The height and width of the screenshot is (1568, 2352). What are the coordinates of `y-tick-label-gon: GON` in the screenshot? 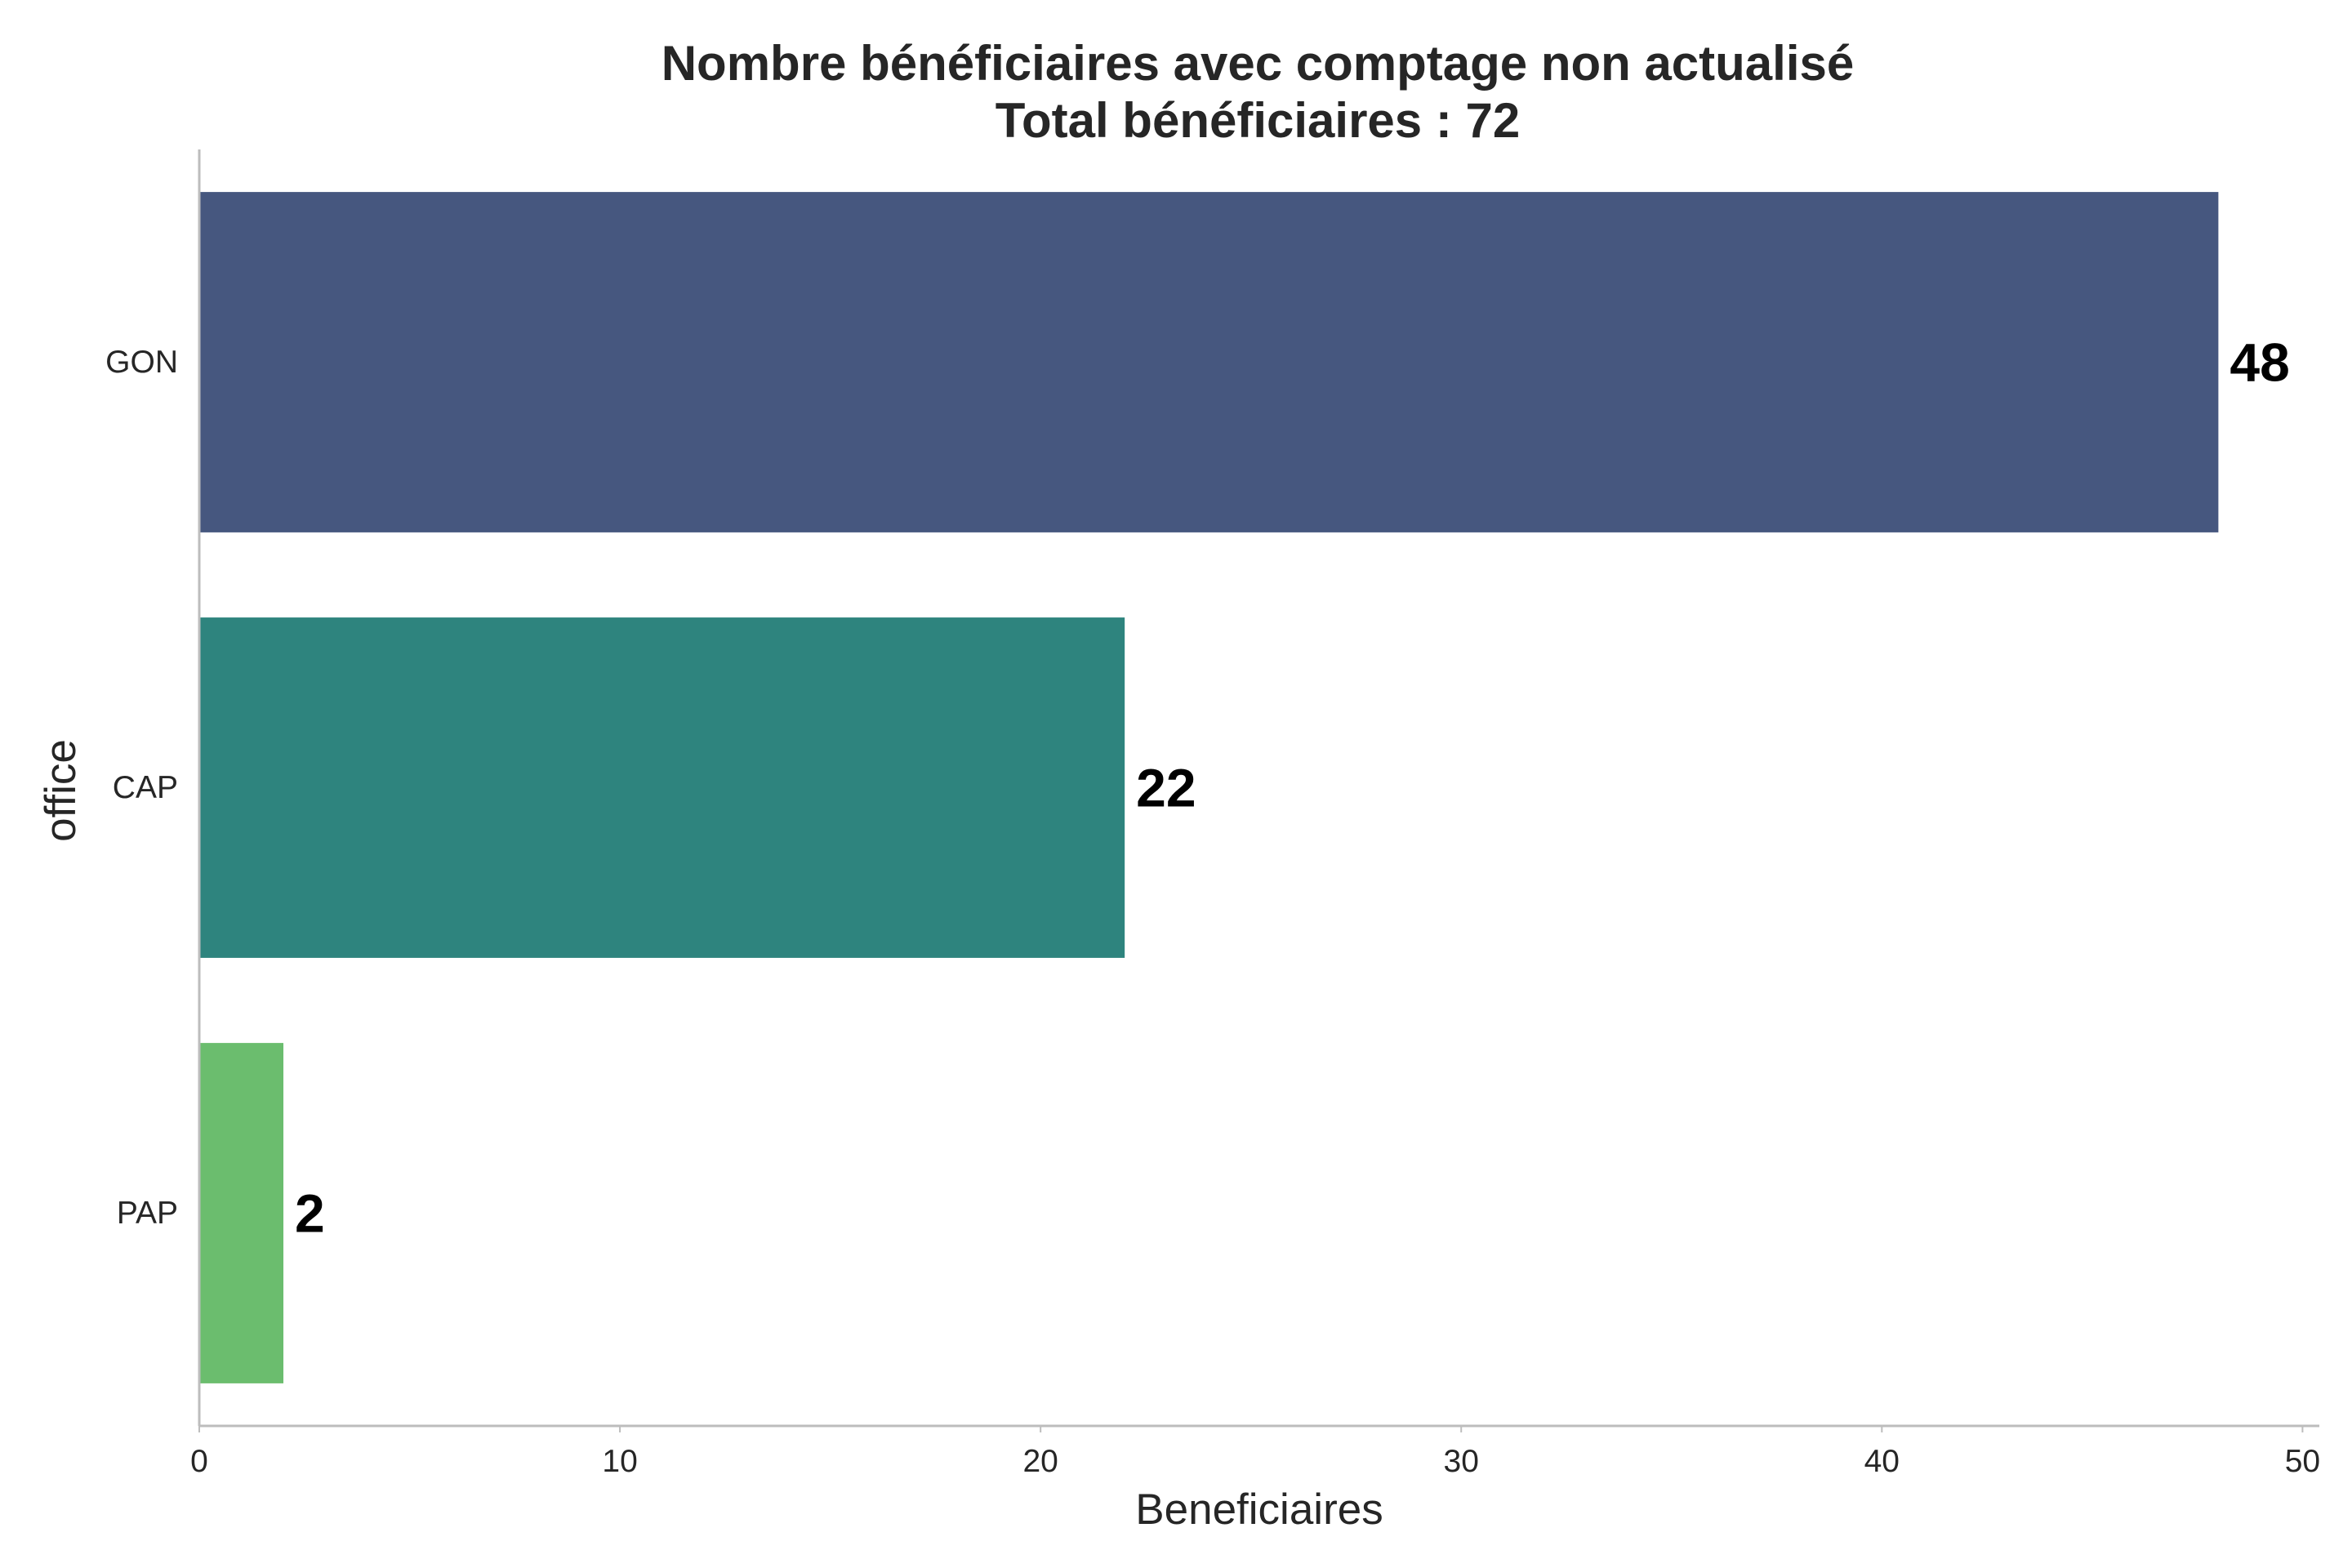 It's located at (141, 362).